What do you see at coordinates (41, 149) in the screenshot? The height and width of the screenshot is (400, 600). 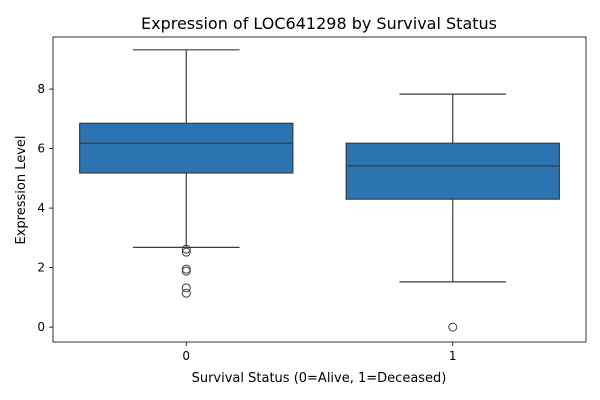 I see `y-tick-label: 6` at bounding box center [41, 149].